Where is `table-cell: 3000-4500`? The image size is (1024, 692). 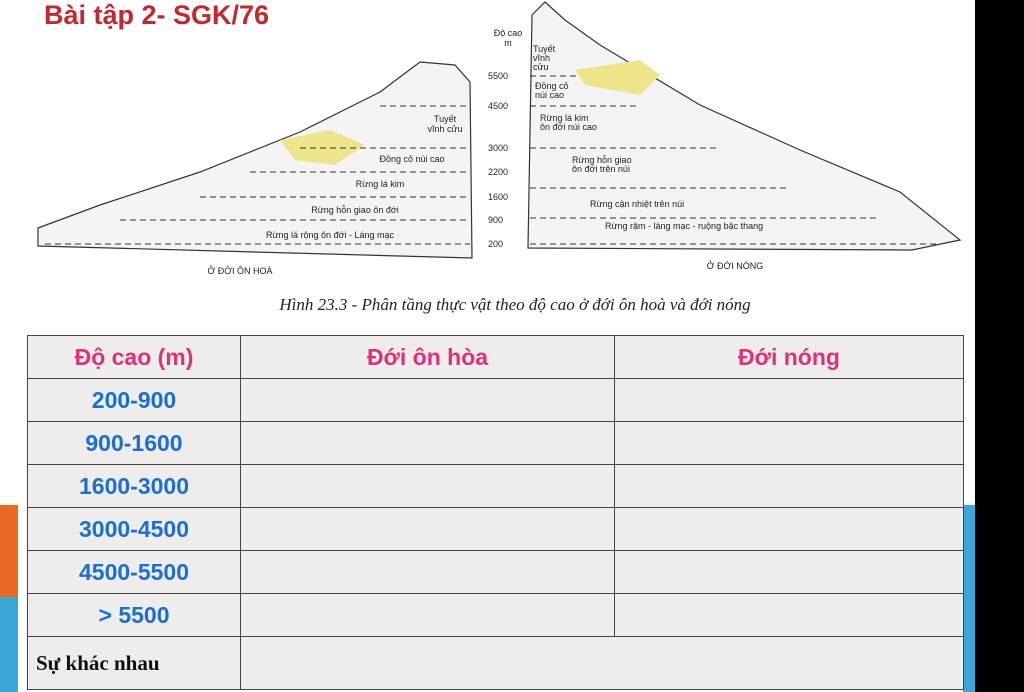 table-cell: 3000-4500 is located at coordinates (134, 529).